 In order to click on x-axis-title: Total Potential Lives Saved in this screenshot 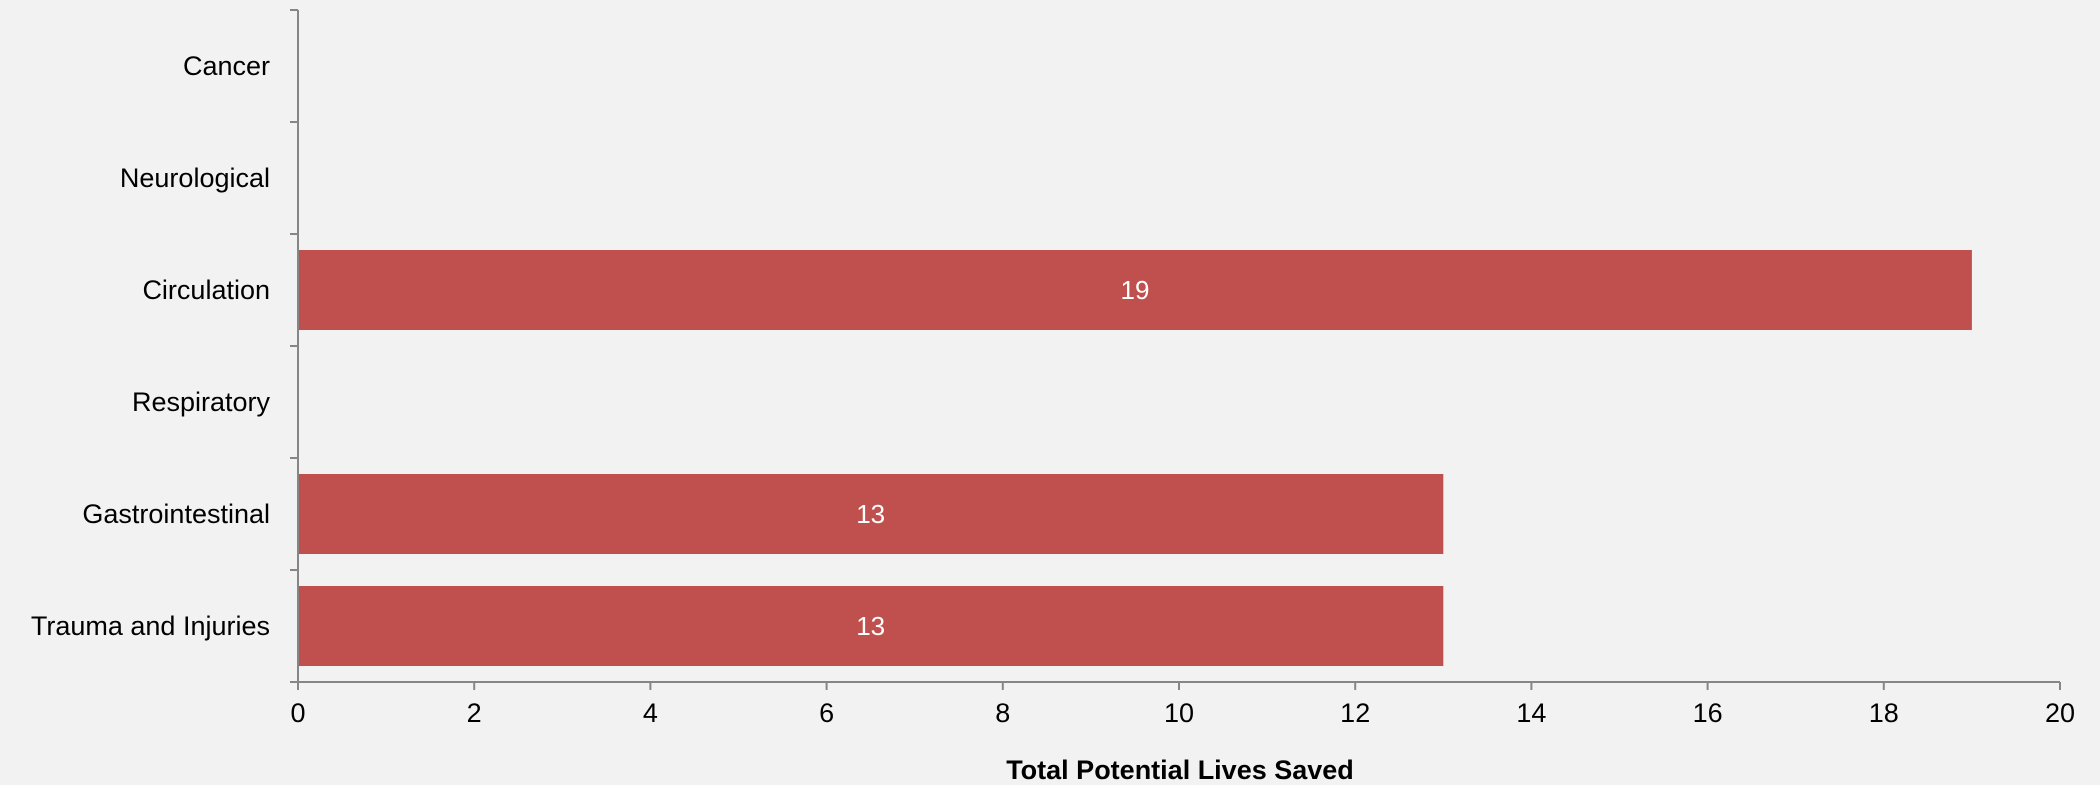, I will do `click(1180, 770)`.